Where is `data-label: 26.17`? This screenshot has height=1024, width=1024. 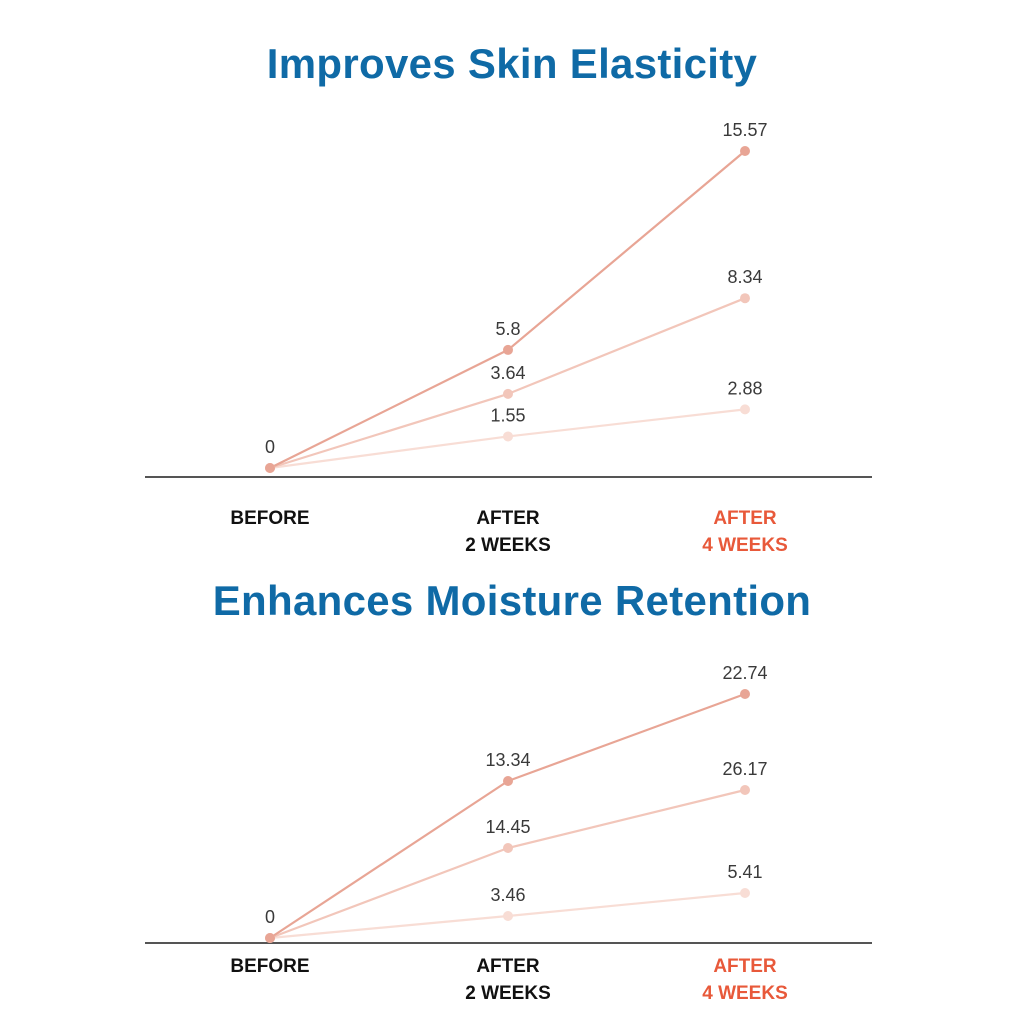 data-label: 26.17 is located at coordinates (744, 769).